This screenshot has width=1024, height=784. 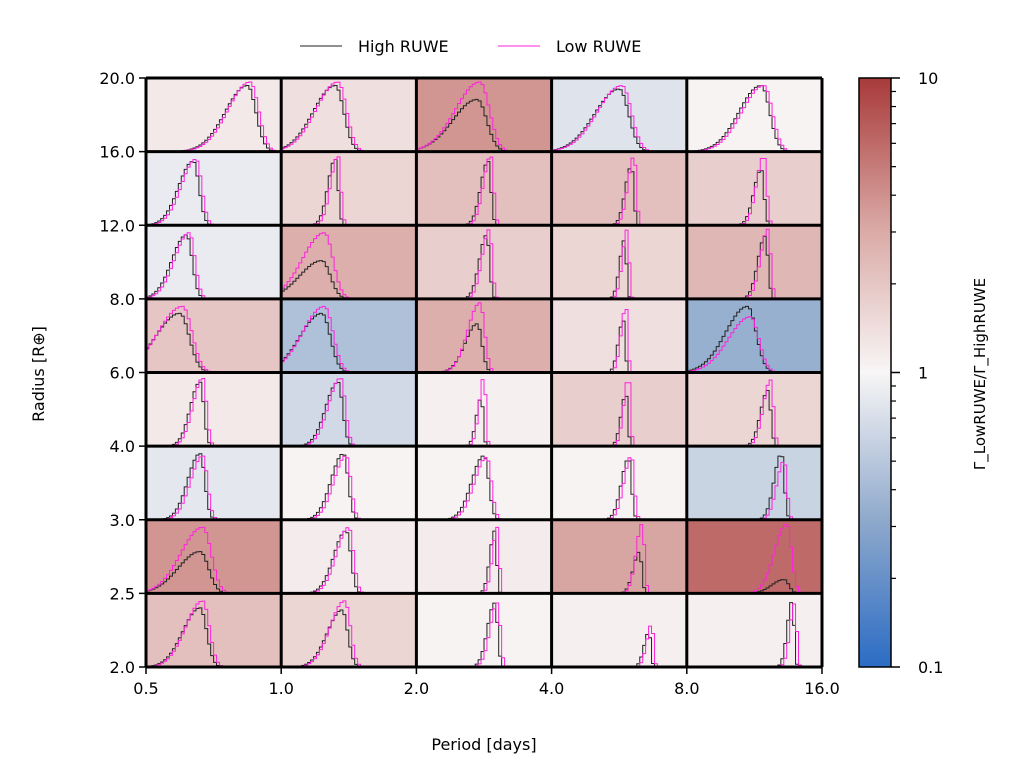 What do you see at coordinates (122, 667) in the screenshot?
I see `y-tick-label-0: 2.0` at bounding box center [122, 667].